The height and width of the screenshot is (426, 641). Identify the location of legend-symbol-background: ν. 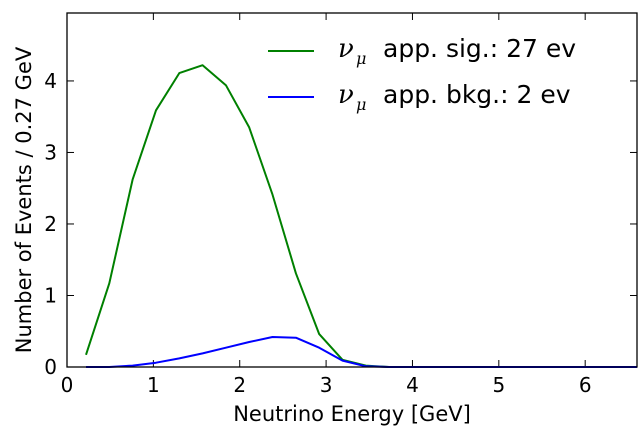
(346, 95).